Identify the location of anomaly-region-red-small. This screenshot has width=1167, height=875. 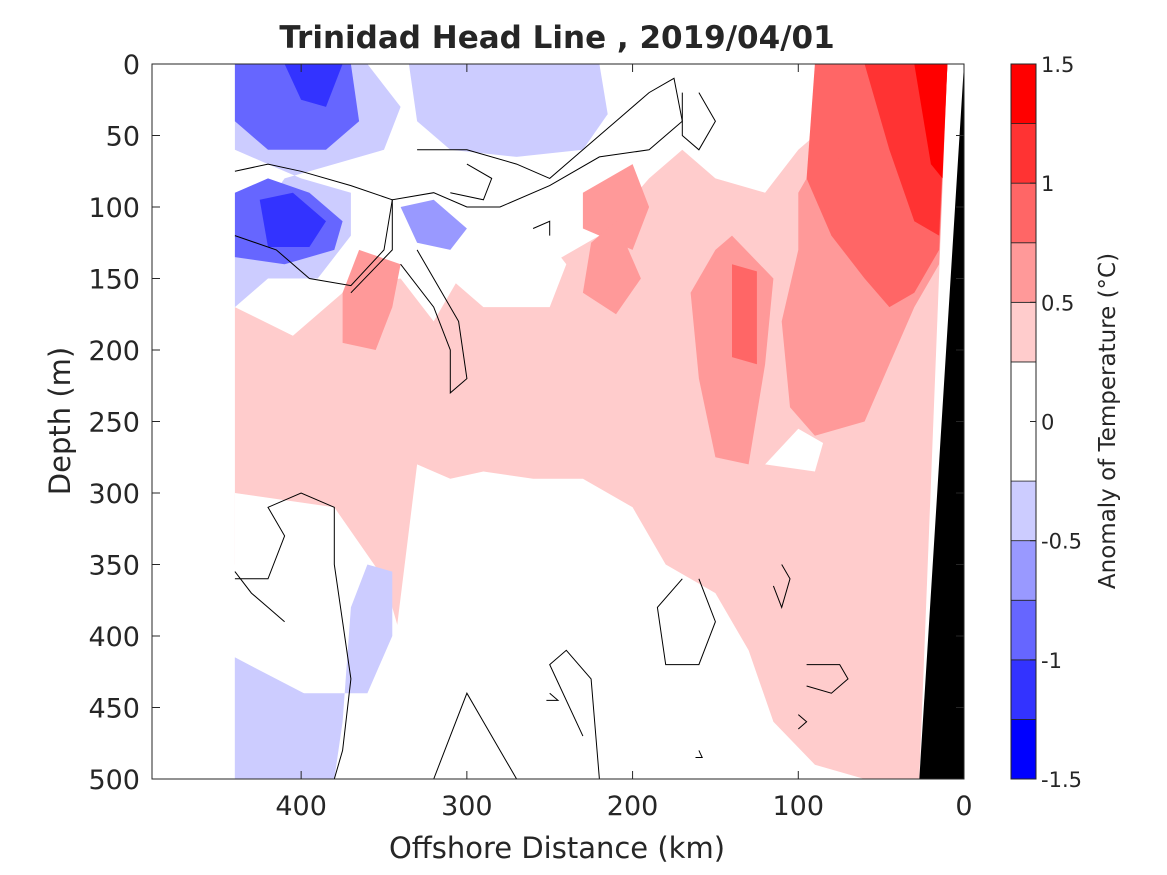
(835, 182).